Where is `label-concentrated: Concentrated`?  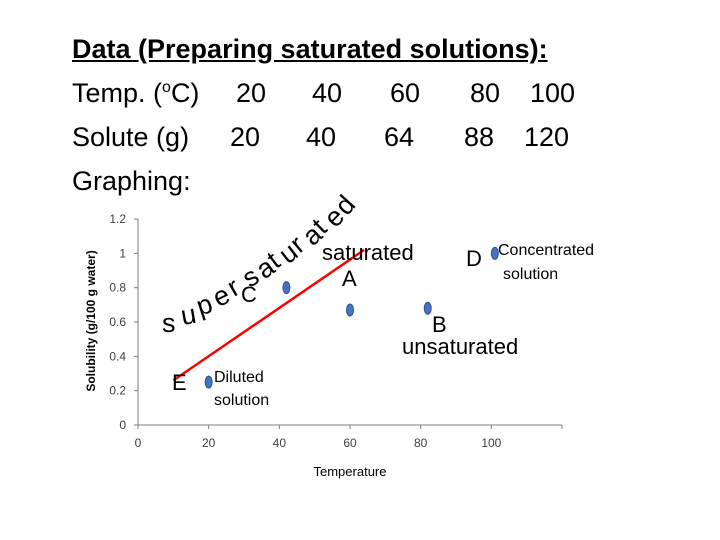 label-concentrated: Concentrated is located at coordinates (546, 250).